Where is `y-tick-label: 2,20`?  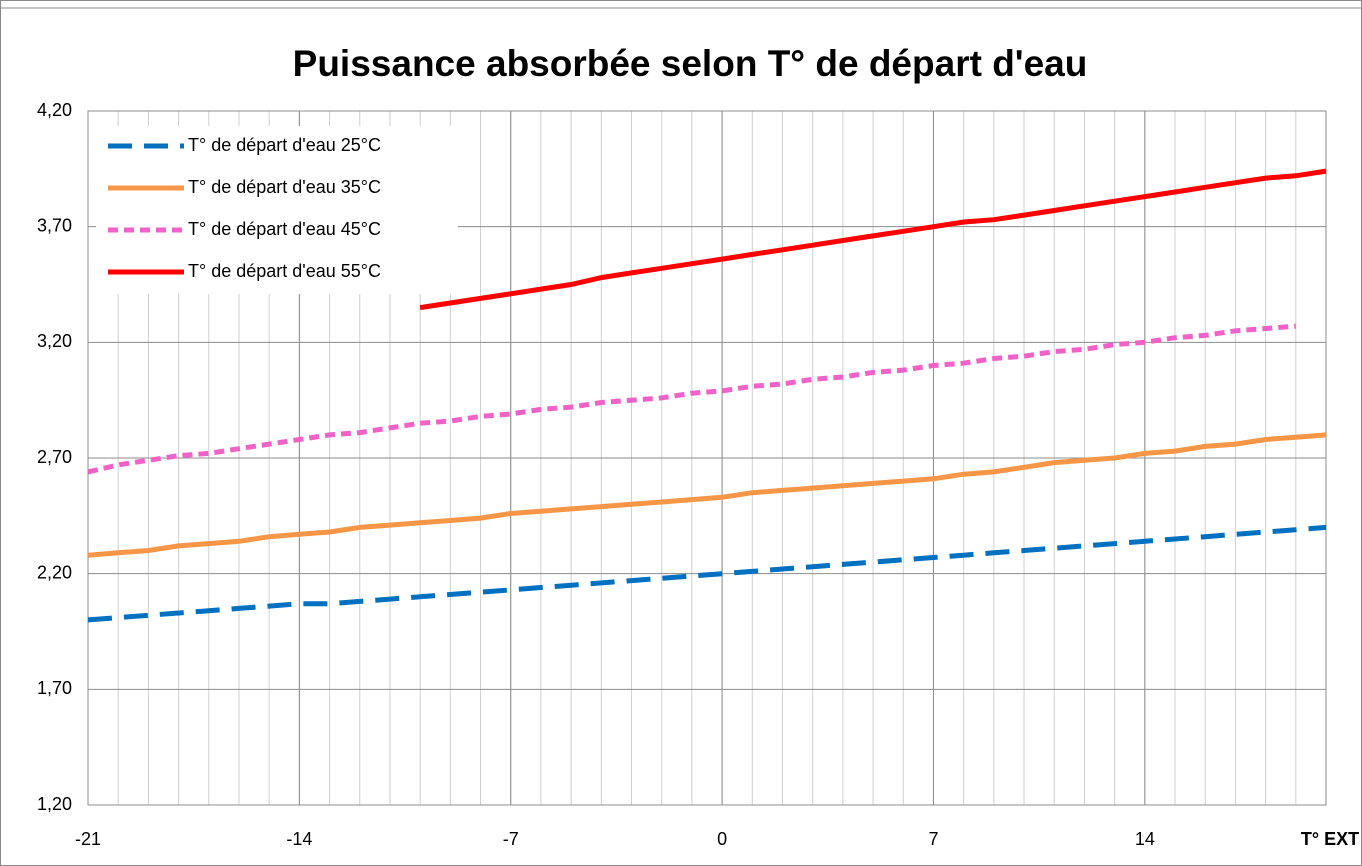 y-tick-label: 2,20 is located at coordinates (54, 572).